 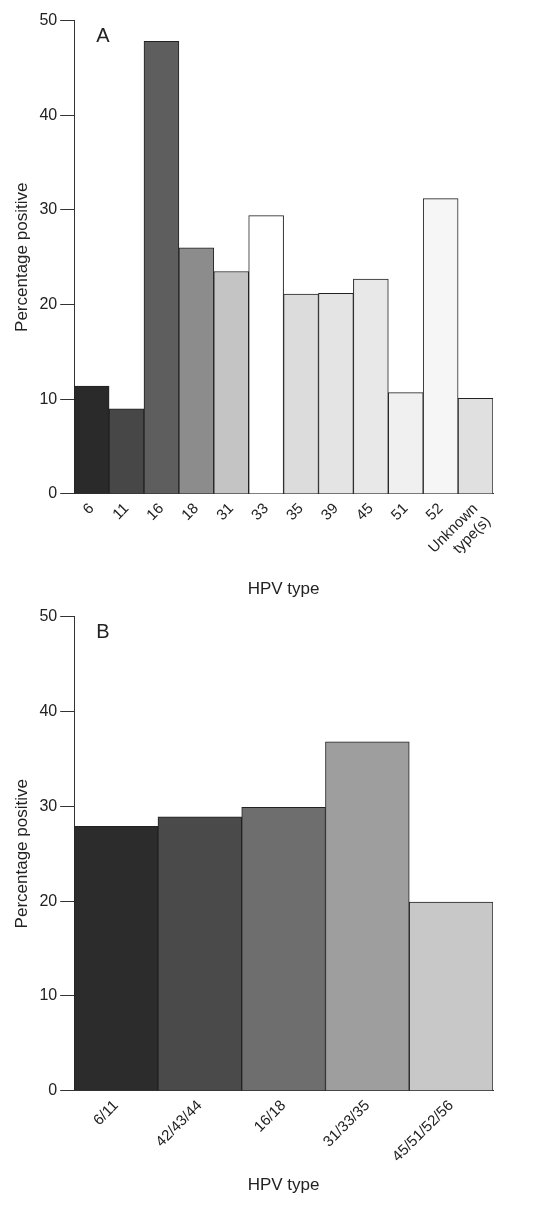 What do you see at coordinates (329, 511) in the screenshot?
I see `x-tick-label: 39` at bounding box center [329, 511].